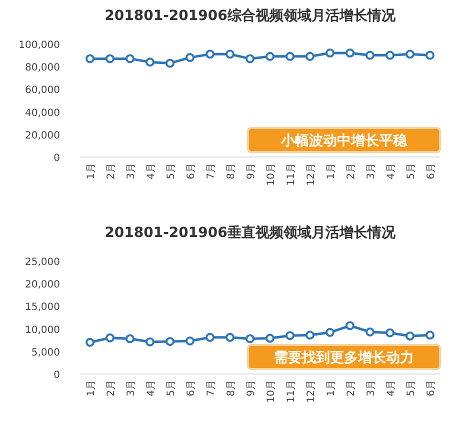 This screenshot has width=472, height=435. Describe the element at coordinates (42, 113) in the screenshot. I see `y-tick-label: 40,000` at that location.